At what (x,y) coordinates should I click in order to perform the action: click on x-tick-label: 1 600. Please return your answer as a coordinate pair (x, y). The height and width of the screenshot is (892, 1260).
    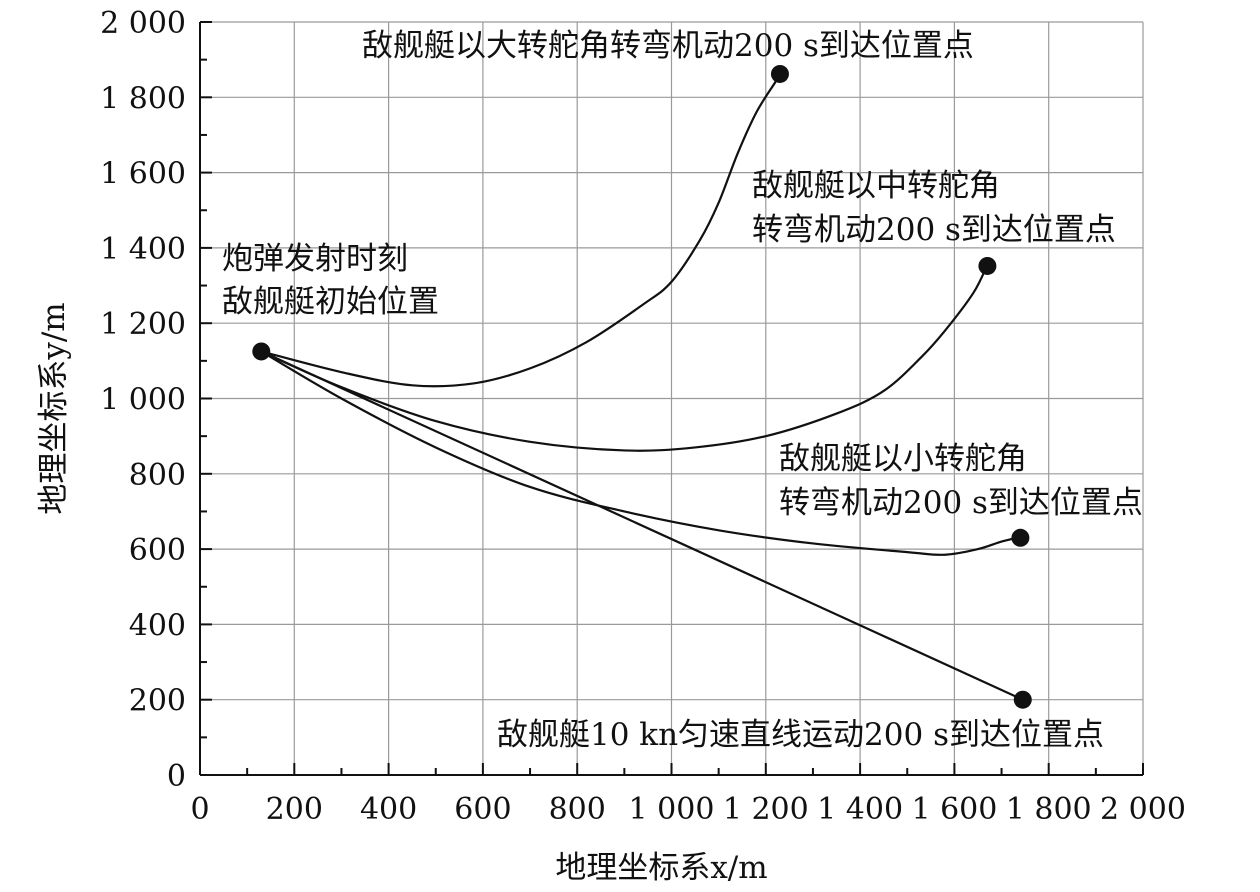
    Looking at the image, I should click on (954, 809).